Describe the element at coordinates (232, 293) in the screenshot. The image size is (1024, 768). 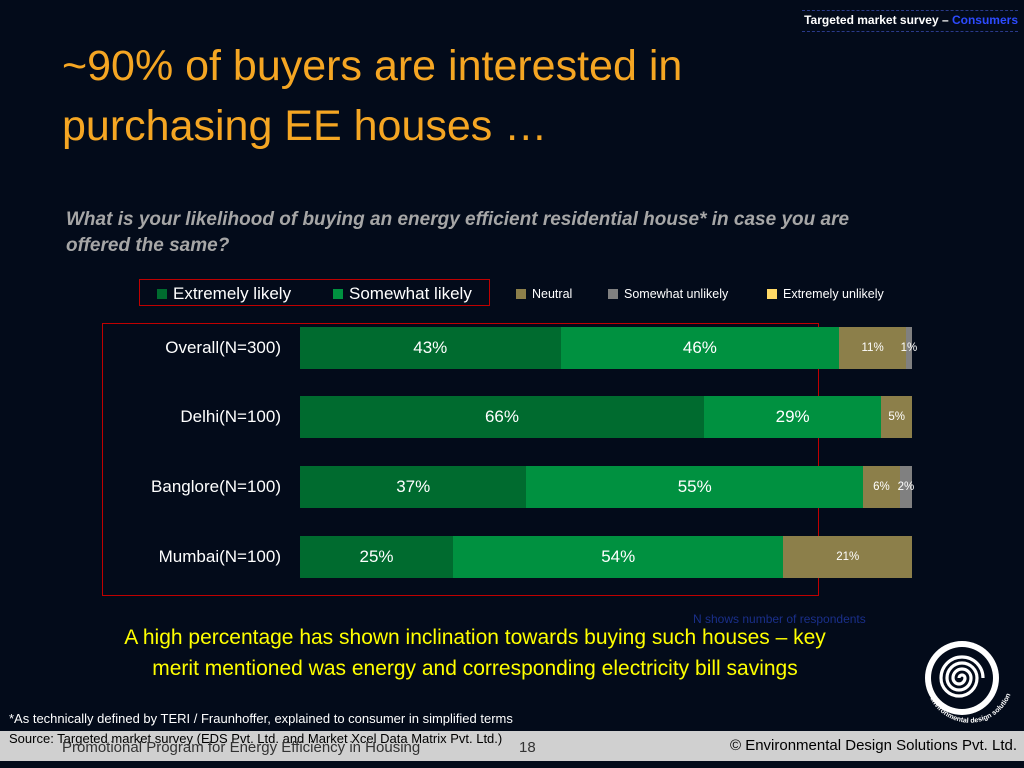
I see `legend-label: Extremely likely` at that location.